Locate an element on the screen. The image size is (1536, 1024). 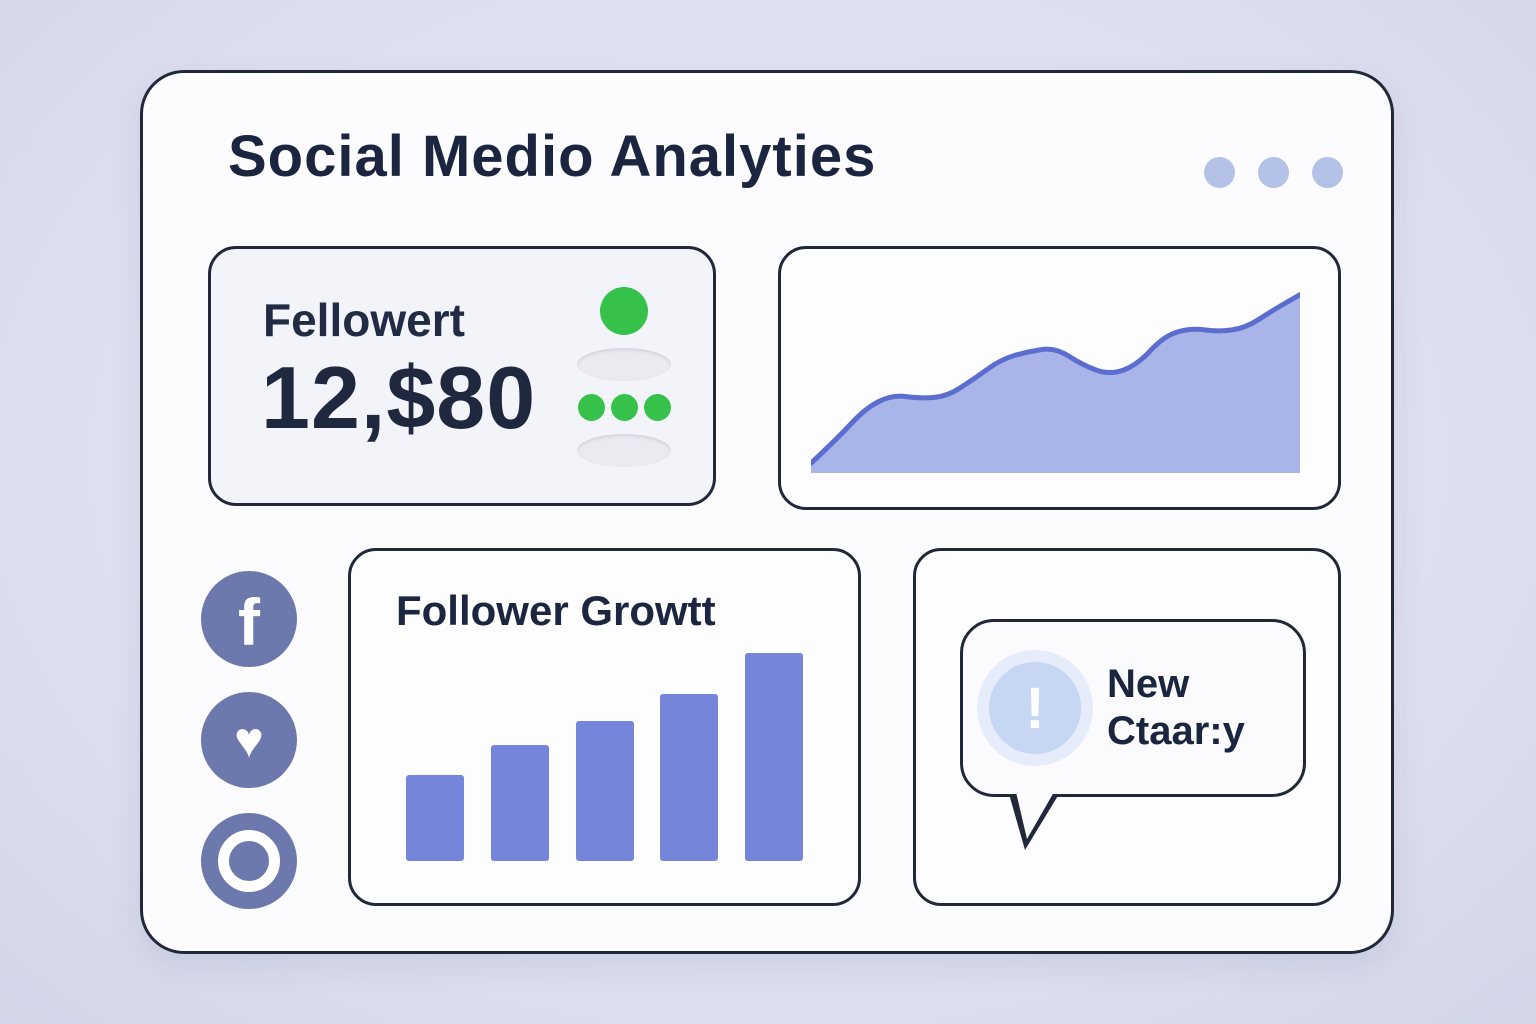
followers-indicators is located at coordinates (624, 377).